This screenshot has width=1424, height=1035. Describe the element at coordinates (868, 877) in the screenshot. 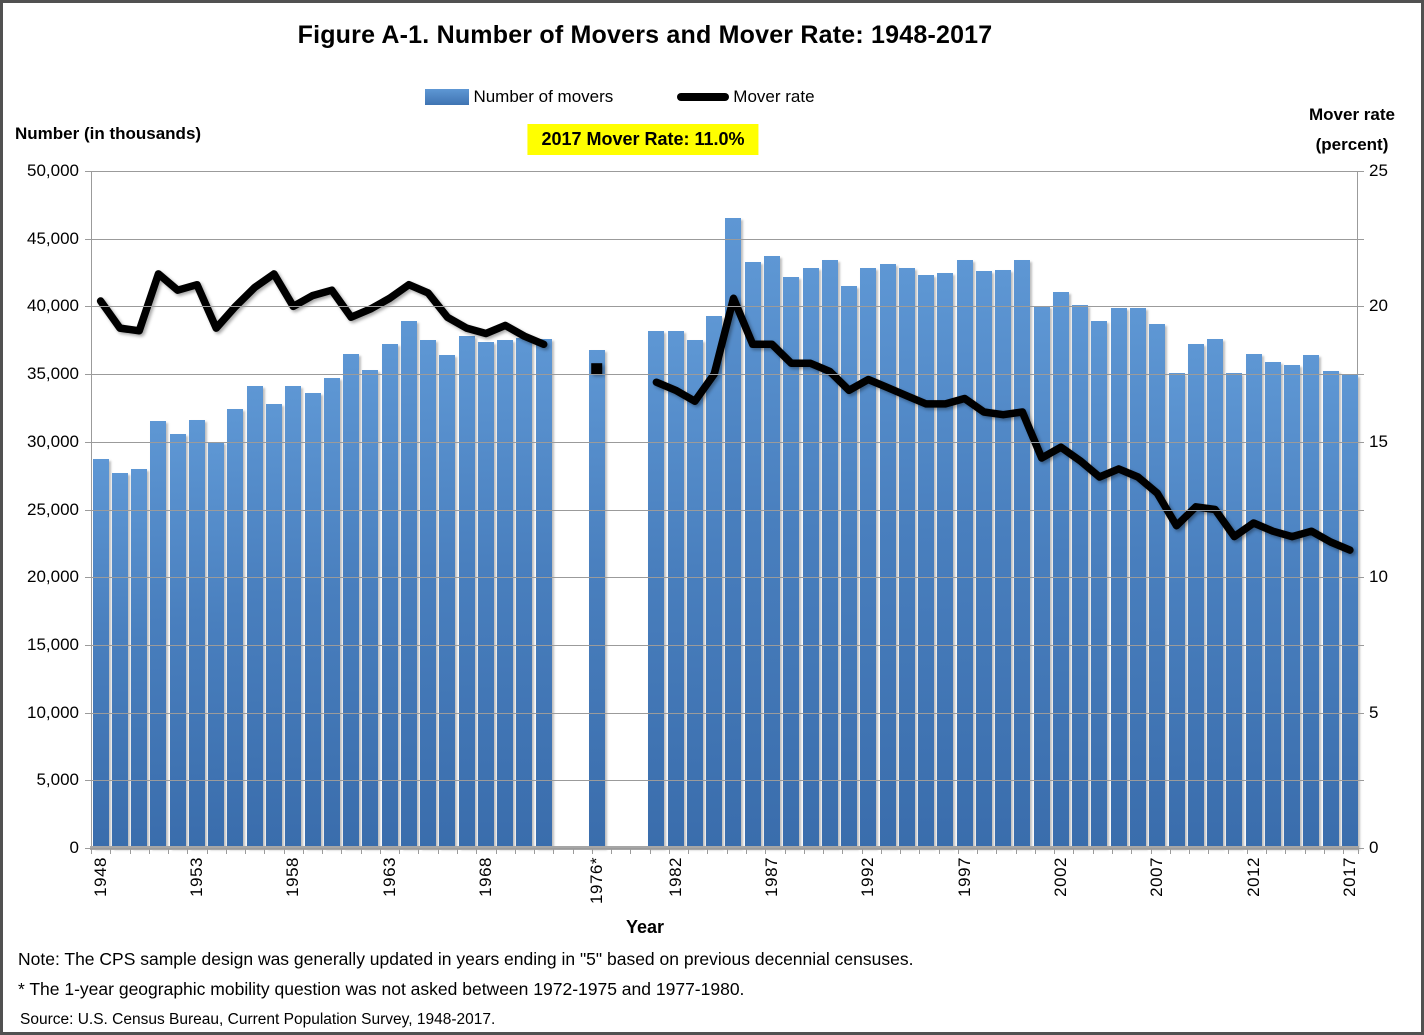

I see `x-axis-year-label: 1992` at that location.